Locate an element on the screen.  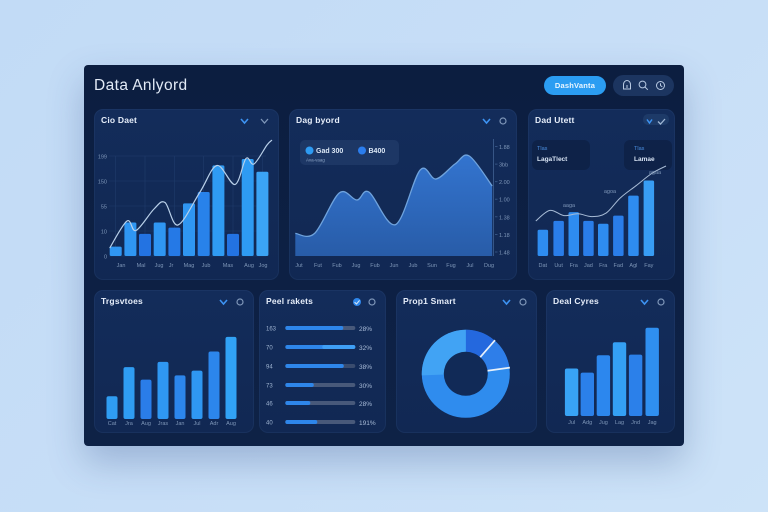
svg-text: 1.48 is located at coordinates (504, 254).